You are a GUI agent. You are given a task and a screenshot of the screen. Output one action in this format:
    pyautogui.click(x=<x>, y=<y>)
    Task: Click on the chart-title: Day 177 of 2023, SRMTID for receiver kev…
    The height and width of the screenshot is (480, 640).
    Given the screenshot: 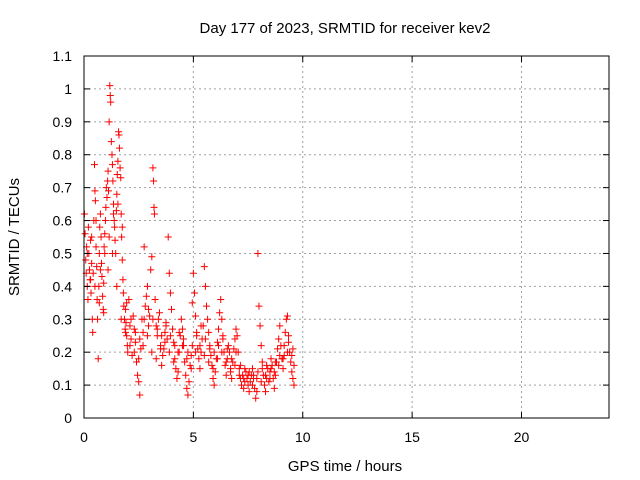 What is the action you would take?
    pyautogui.click(x=345, y=28)
    